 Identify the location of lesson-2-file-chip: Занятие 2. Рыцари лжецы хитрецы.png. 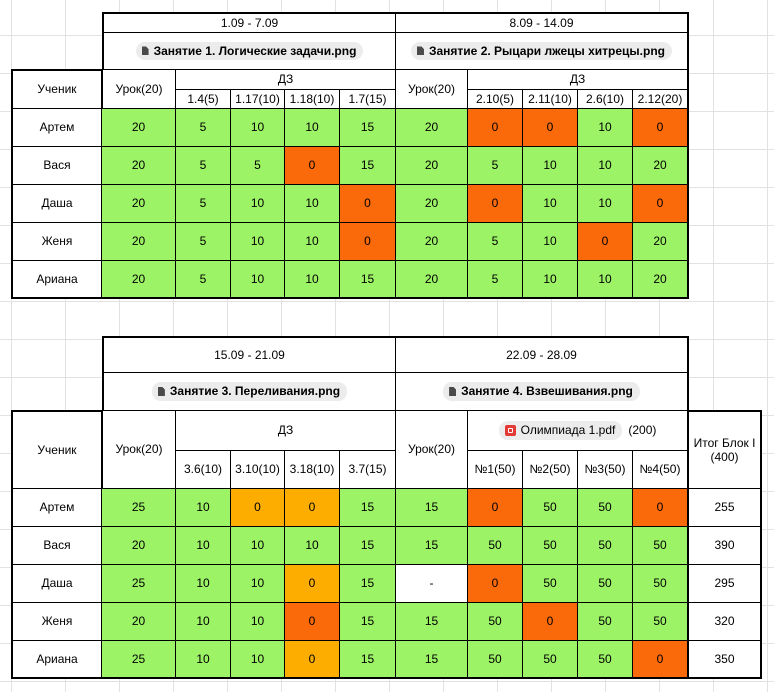
(541, 51).